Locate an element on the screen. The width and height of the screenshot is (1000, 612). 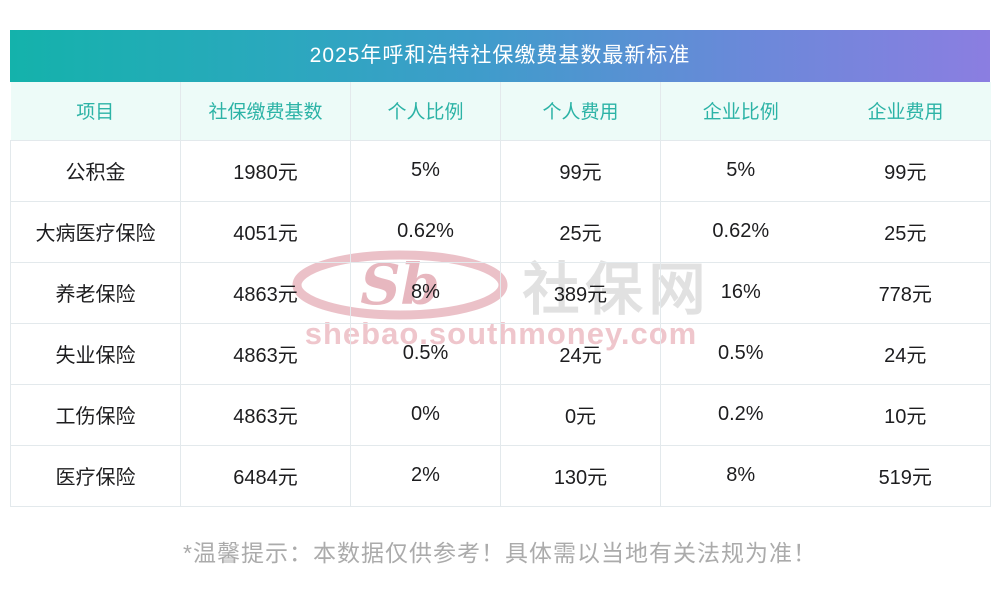
row-label: 公积金 is located at coordinates (95, 170).